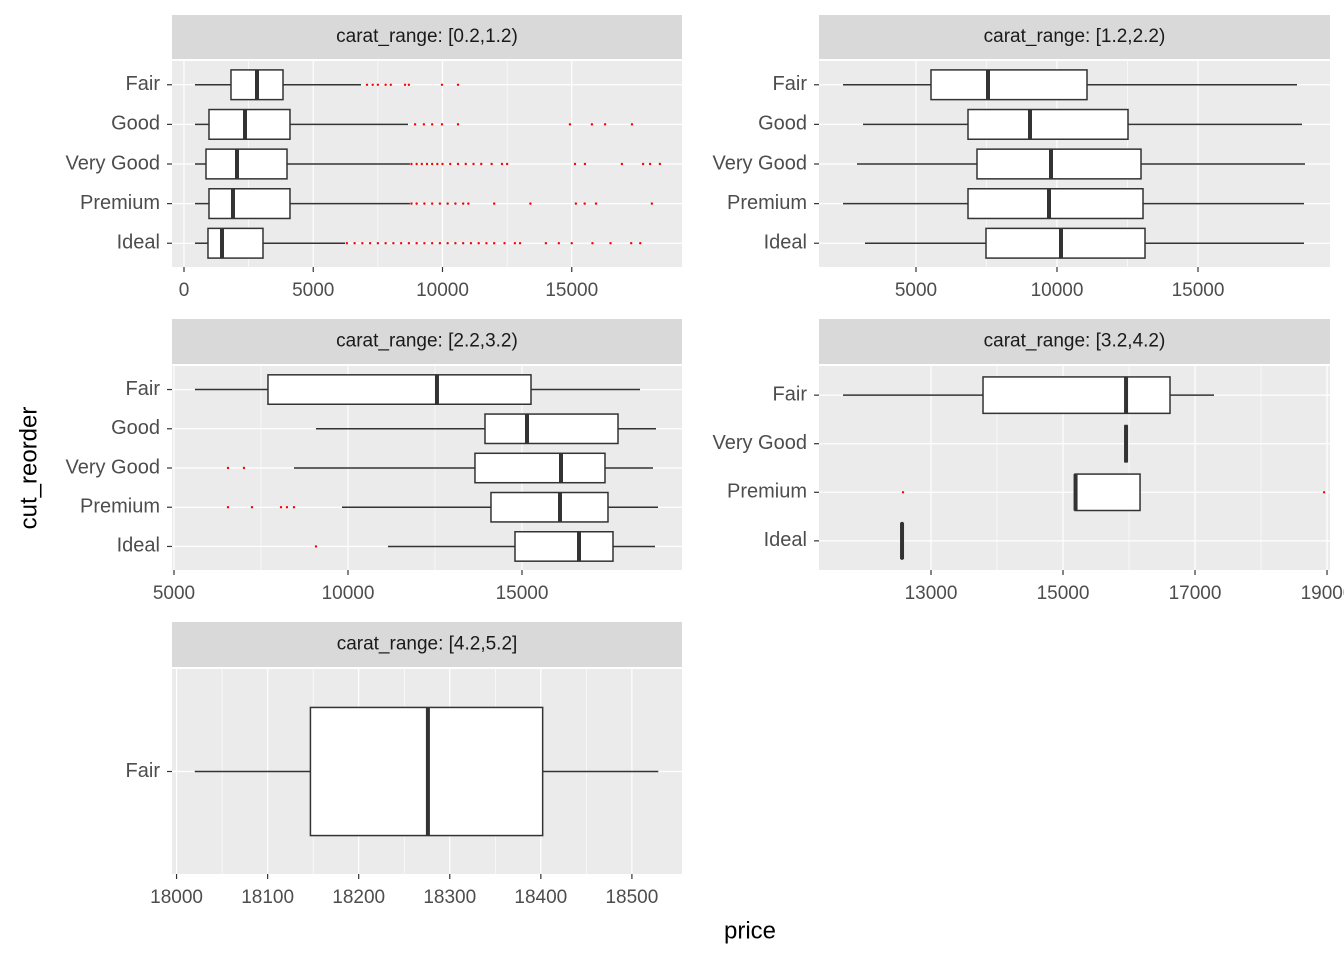 The image size is (1344, 960). Describe the element at coordinates (135, 124) in the screenshot. I see `y-tick-label: Good` at that location.